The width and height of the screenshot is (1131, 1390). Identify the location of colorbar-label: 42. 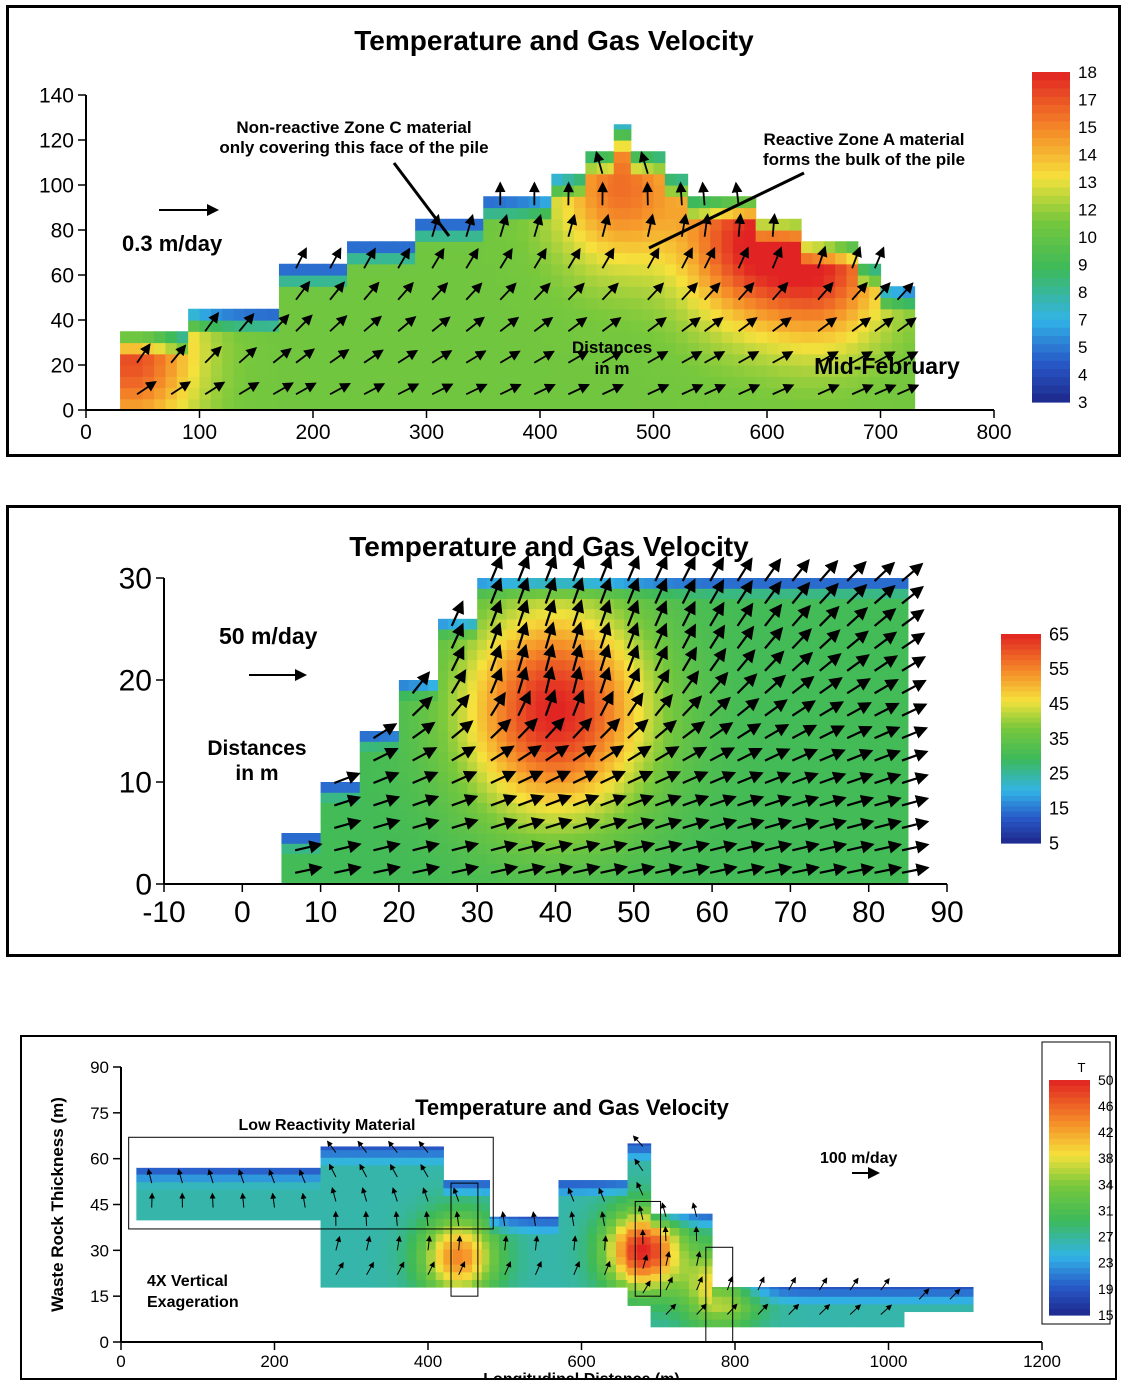
(1106, 1132).